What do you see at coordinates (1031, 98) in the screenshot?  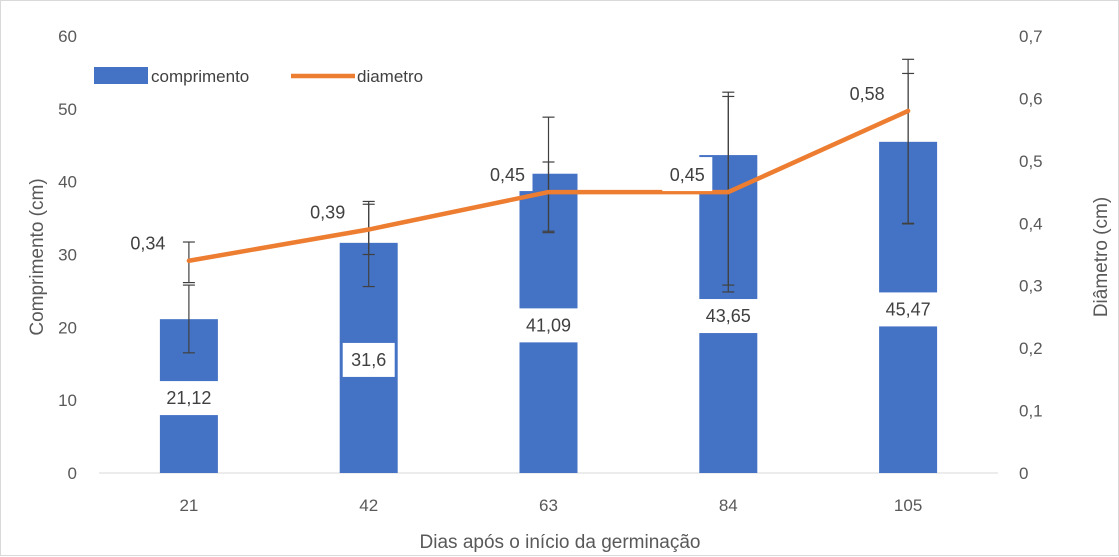 I see `y2-tick-label: 0,6` at bounding box center [1031, 98].